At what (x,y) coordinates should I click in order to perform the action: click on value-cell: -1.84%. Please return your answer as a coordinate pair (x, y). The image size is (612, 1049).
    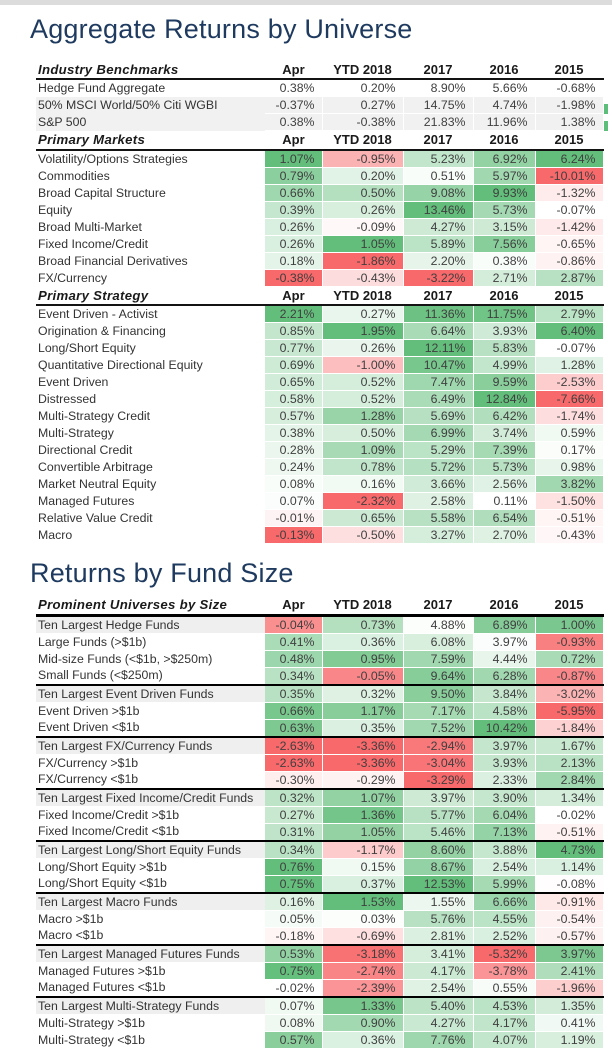
    Looking at the image, I should click on (569, 728).